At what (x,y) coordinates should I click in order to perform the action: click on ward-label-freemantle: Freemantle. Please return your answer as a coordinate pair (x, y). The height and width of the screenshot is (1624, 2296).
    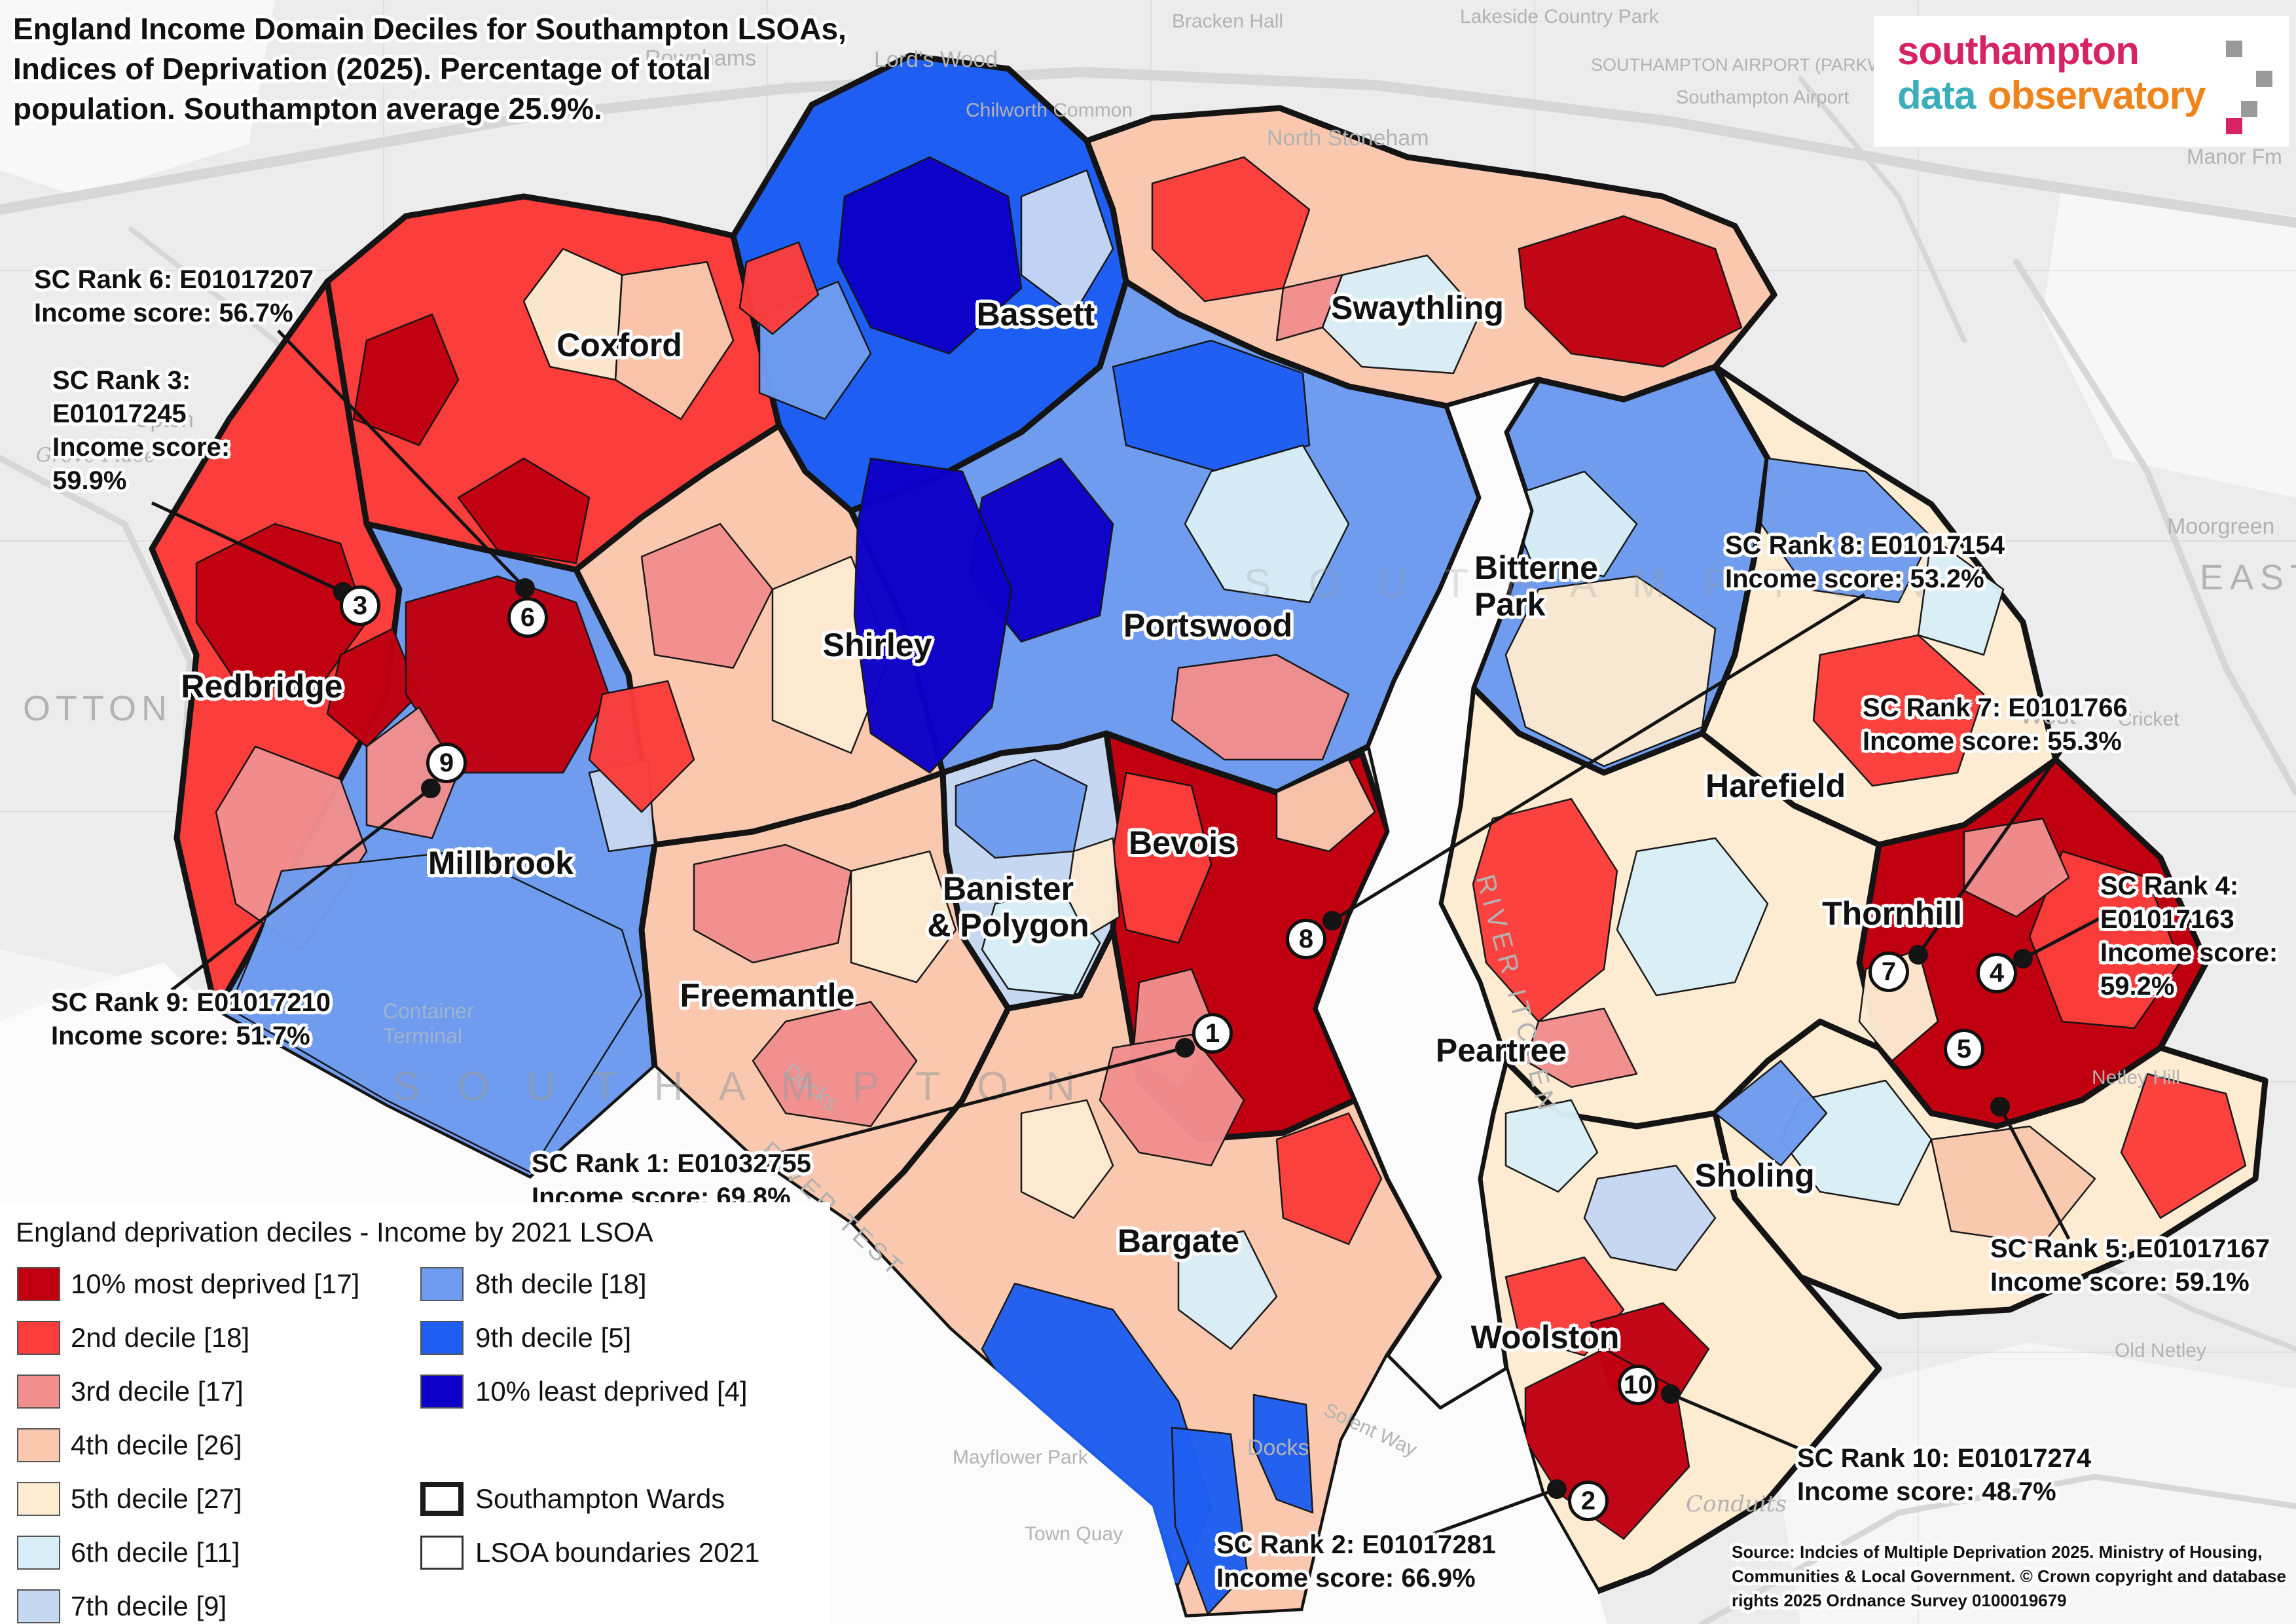
    Looking at the image, I should click on (767, 995).